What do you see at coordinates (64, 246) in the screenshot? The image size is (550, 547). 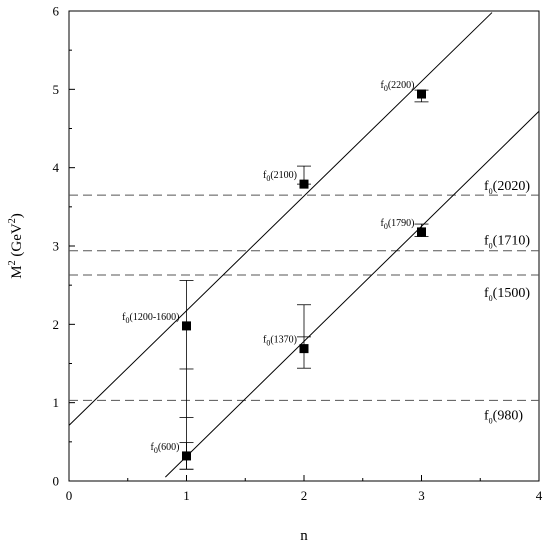 I see `y-axis: 0 1 2 3 4 5 6` at bounding box center [64, 246].